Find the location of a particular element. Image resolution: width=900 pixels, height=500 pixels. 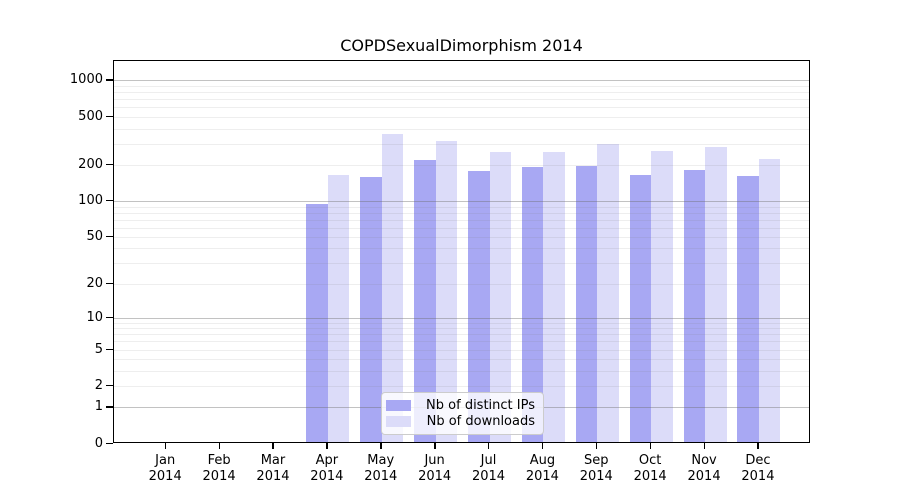

legend-swatch-downloads is located at coordinates (398, 422).